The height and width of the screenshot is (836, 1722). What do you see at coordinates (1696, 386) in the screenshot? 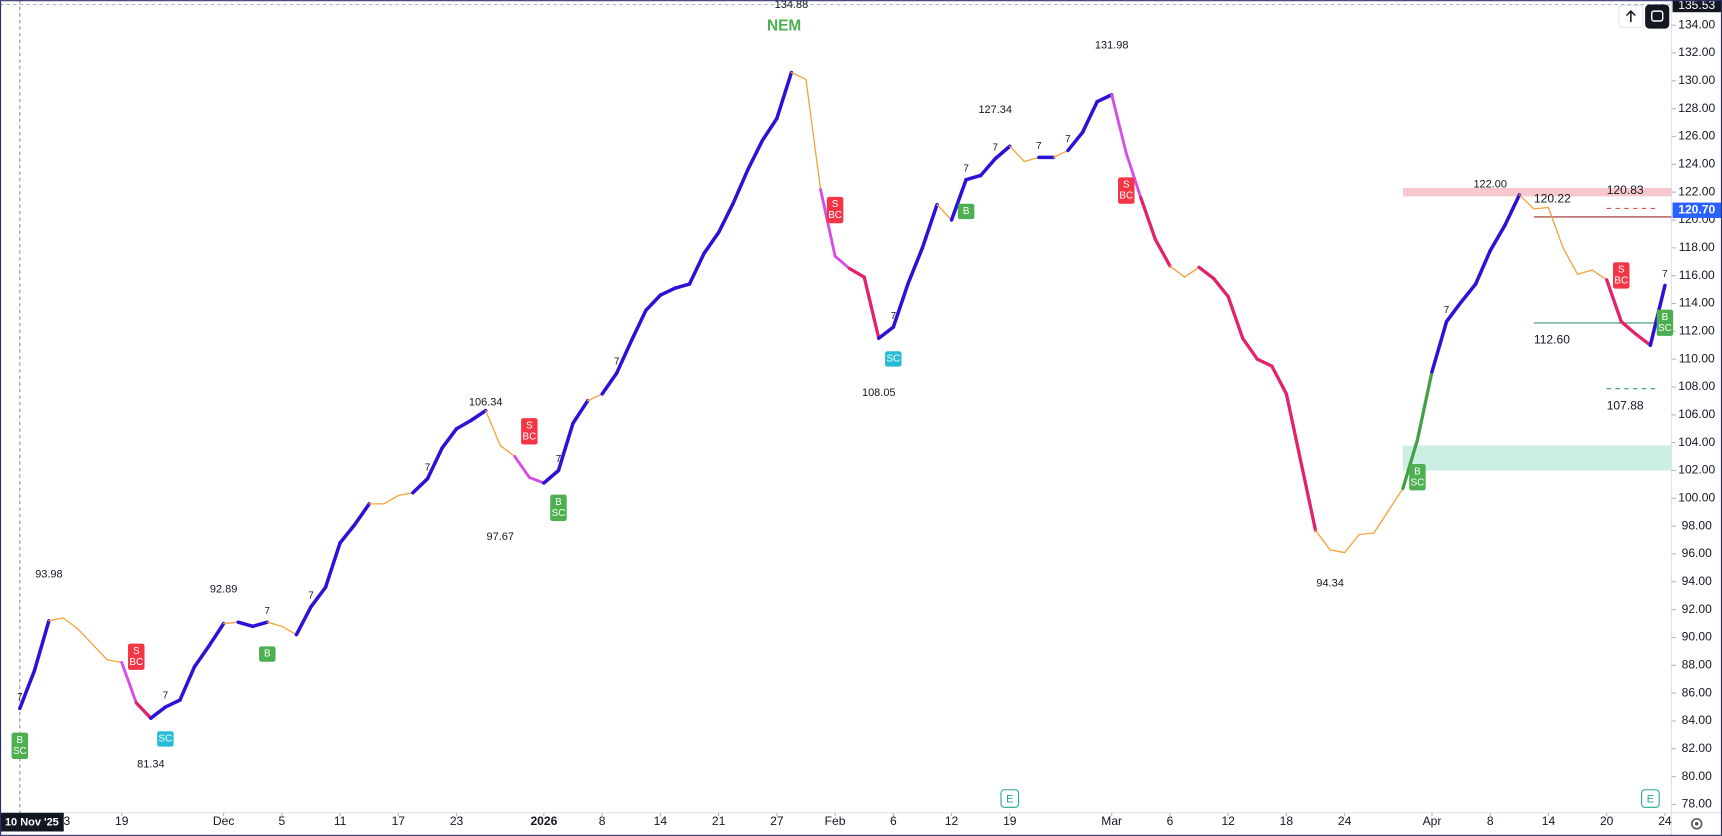
I see `y-tick-label: 108.00` at bounding box center [1696, 386].